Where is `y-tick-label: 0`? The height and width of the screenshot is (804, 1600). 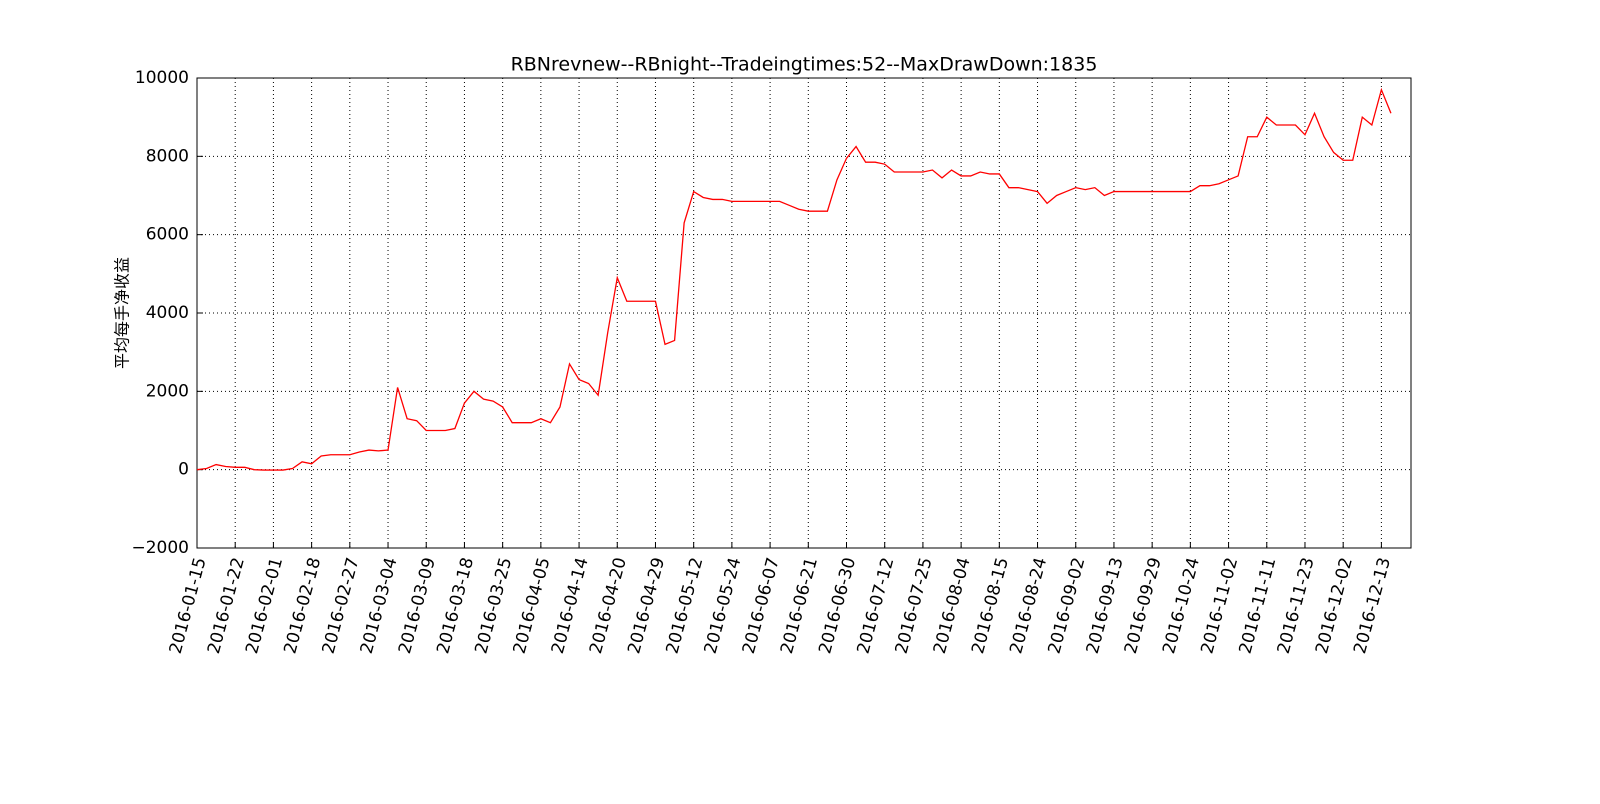 y-tick-label: 0 is located at coordinates (183, 470).